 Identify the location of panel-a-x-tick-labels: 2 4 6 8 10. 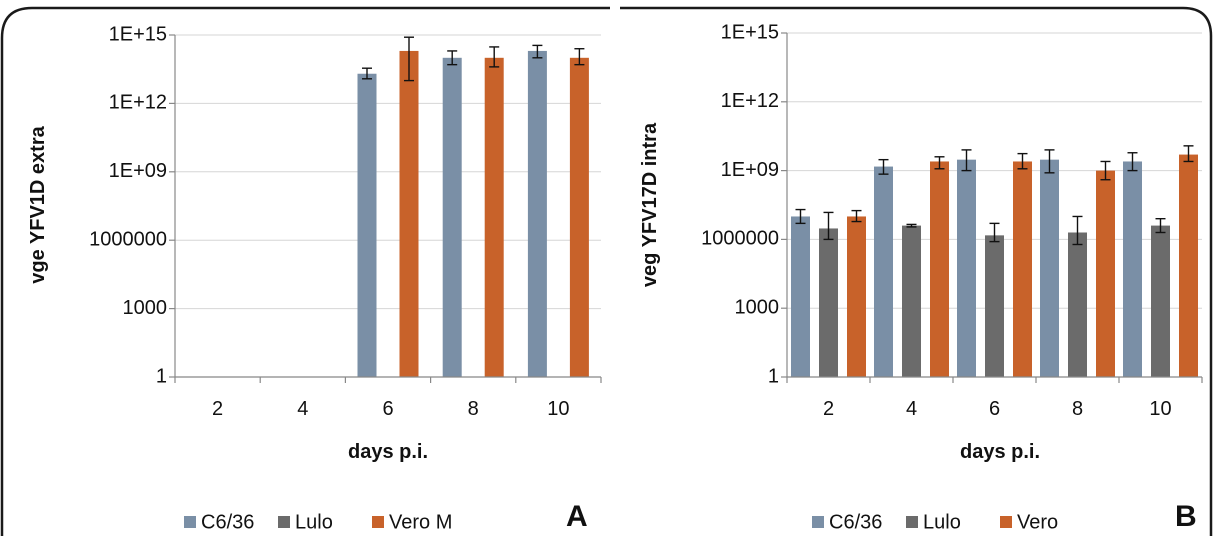
(390, 409).